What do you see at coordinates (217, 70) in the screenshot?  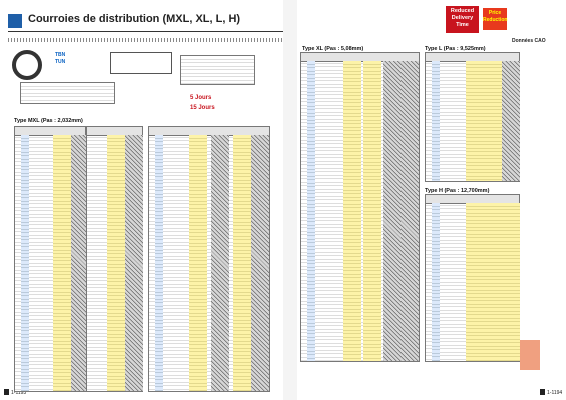 I see `spec-table` at bounding box center [217, 70].